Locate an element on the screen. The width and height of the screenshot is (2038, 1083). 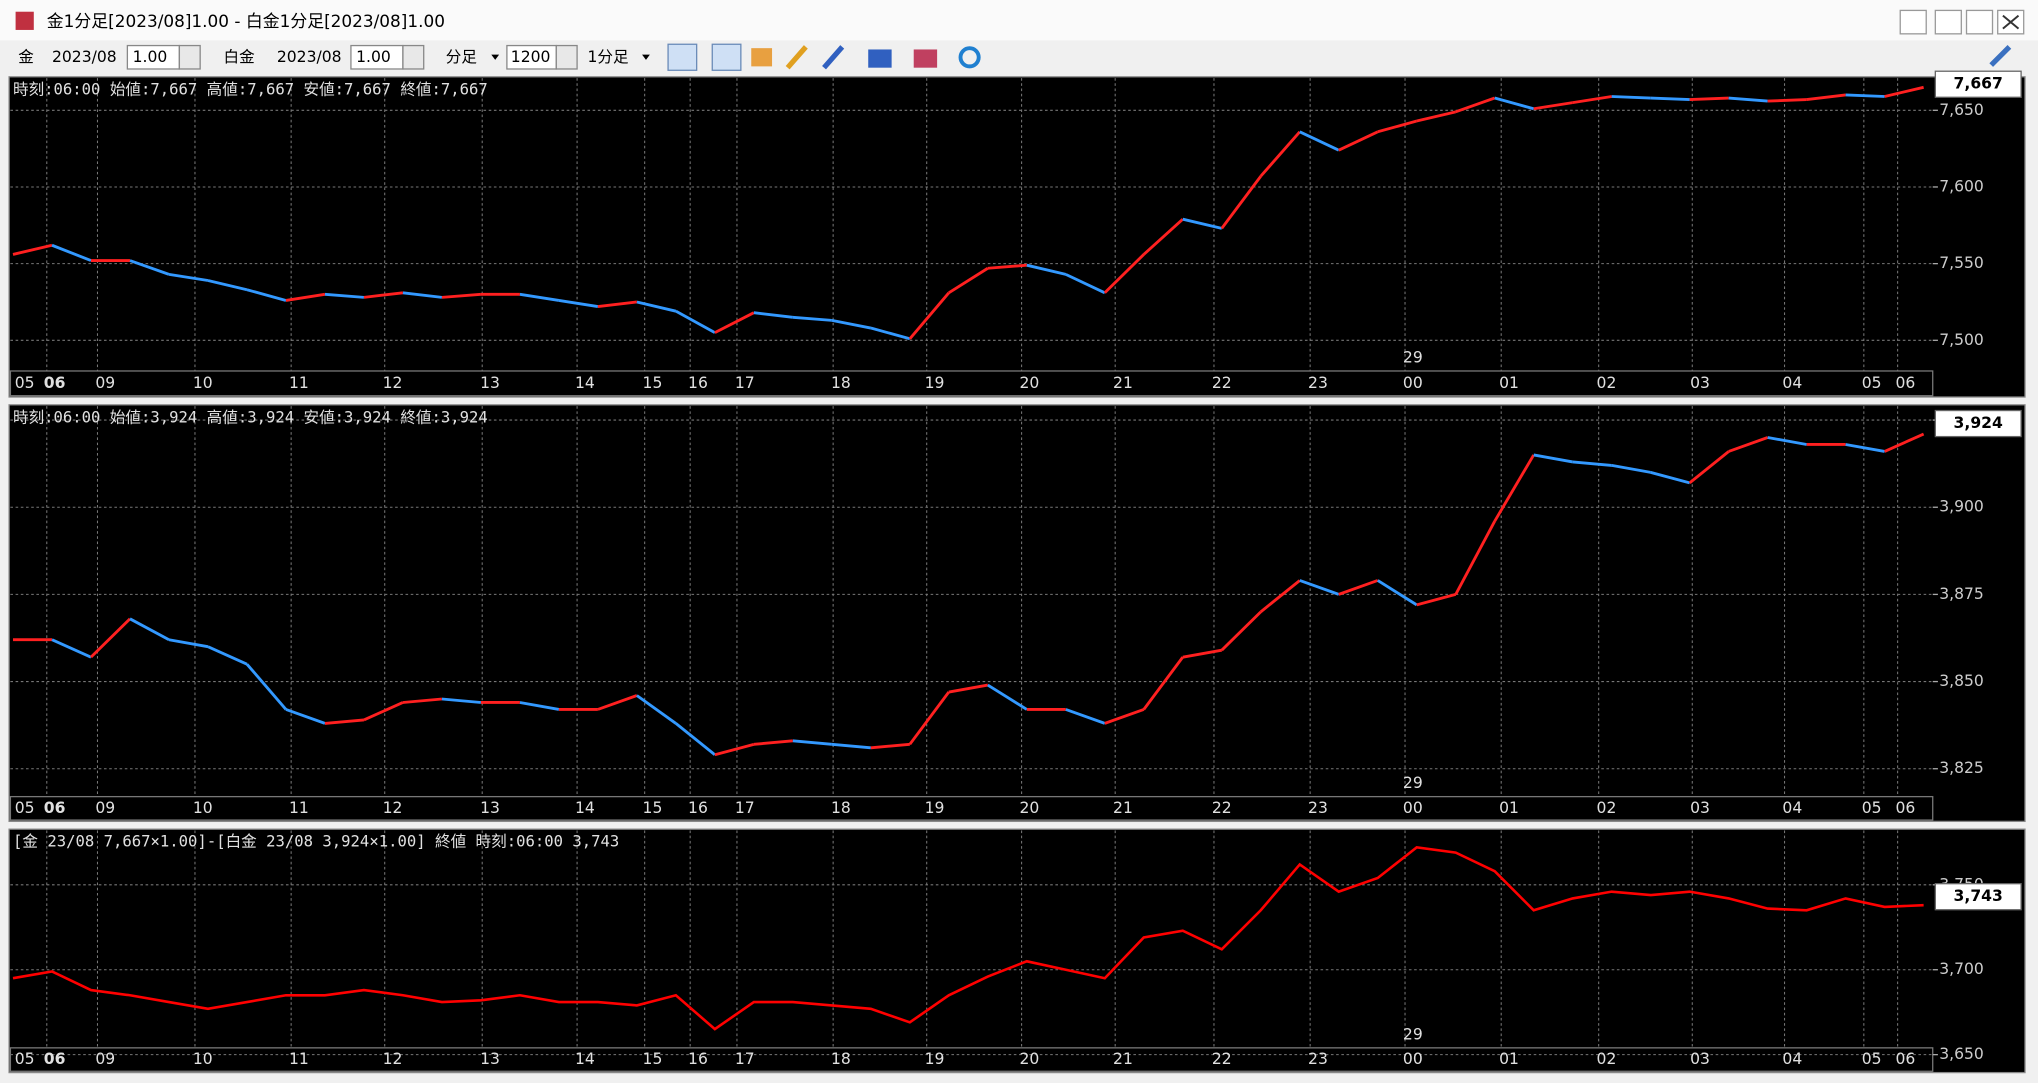
hour-label: 02 is located at coordinates (1607, 383).